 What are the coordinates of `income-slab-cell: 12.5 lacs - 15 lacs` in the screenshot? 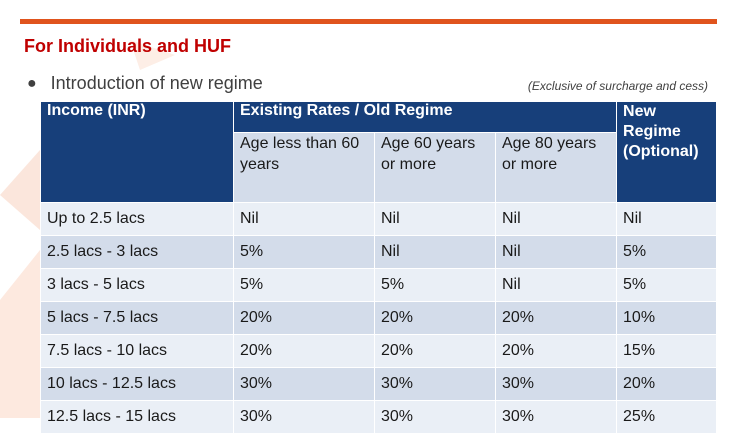 It's located at (137, 417).